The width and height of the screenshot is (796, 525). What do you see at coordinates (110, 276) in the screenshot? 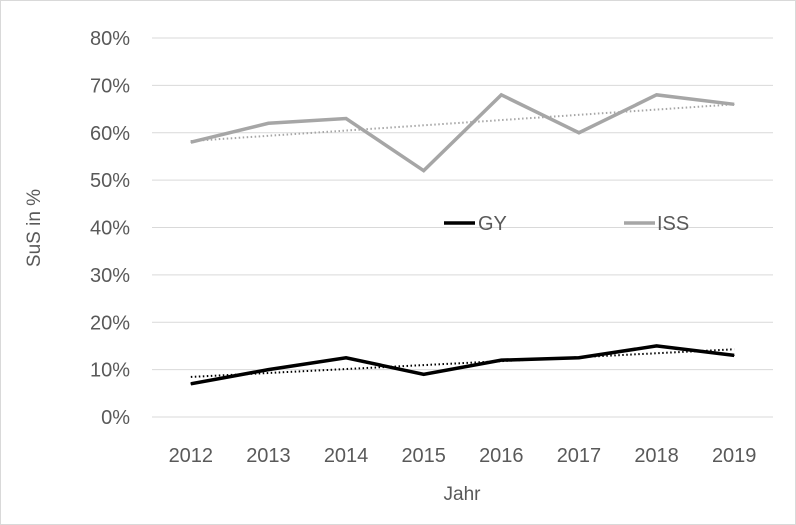
I see `y-tick-label: 30%` at bounding box center [110, 276].